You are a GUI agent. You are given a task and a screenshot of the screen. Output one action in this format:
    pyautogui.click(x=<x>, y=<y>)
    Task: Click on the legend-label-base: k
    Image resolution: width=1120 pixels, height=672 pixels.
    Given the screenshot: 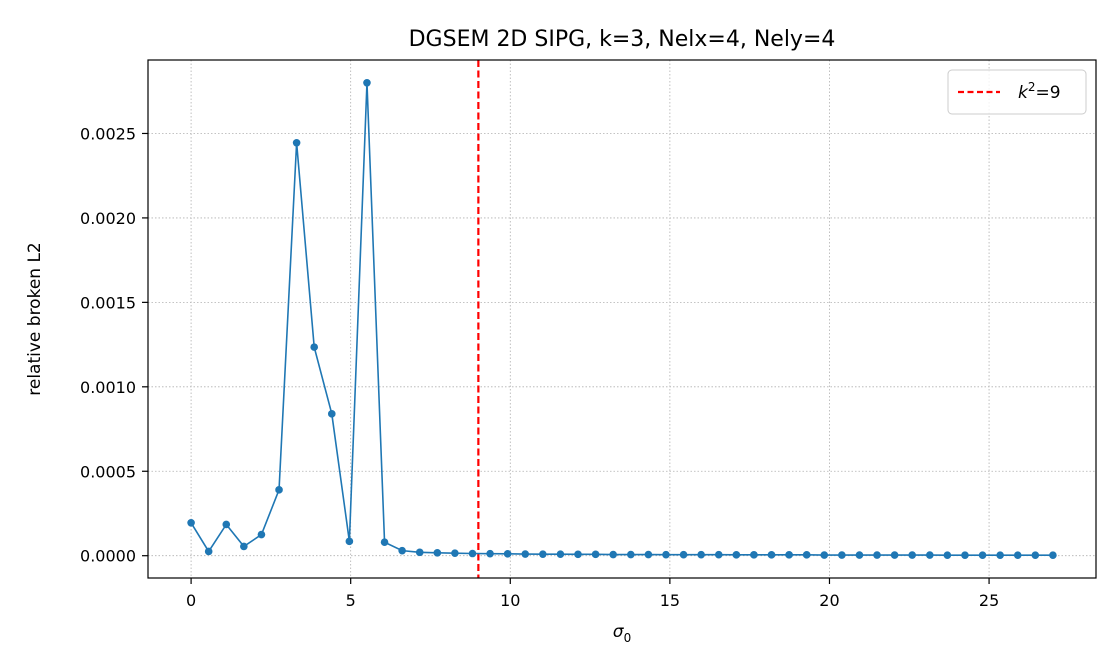 What is the action you would take?
    pyautogui.click(x=1023, y=93)
    